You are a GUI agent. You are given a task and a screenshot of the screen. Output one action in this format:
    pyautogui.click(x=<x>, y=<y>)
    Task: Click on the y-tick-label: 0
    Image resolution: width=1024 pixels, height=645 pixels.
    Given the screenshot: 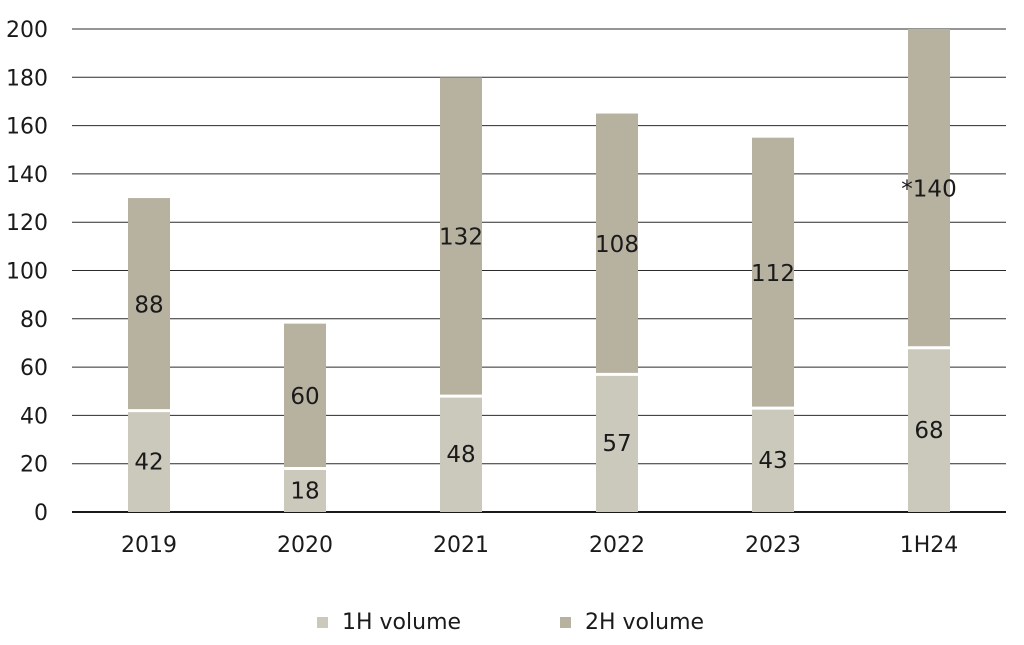 What is the action you would take?
    pyautogui.click(x=41, y=513)
    